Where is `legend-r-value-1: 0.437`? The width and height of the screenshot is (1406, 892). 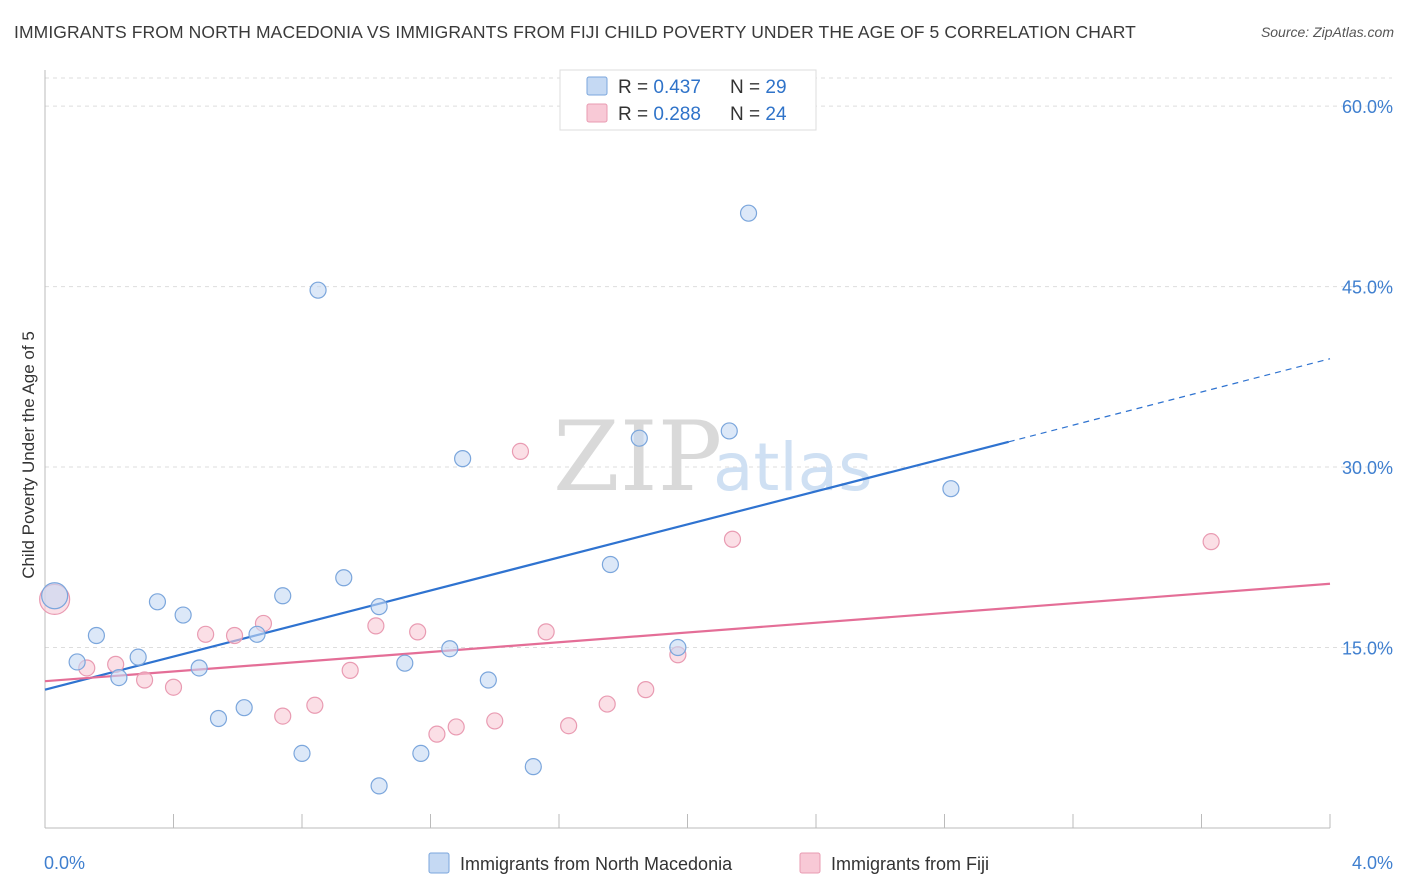
legend-r-value-1: 0.437 is located at coordinates (677, 87).